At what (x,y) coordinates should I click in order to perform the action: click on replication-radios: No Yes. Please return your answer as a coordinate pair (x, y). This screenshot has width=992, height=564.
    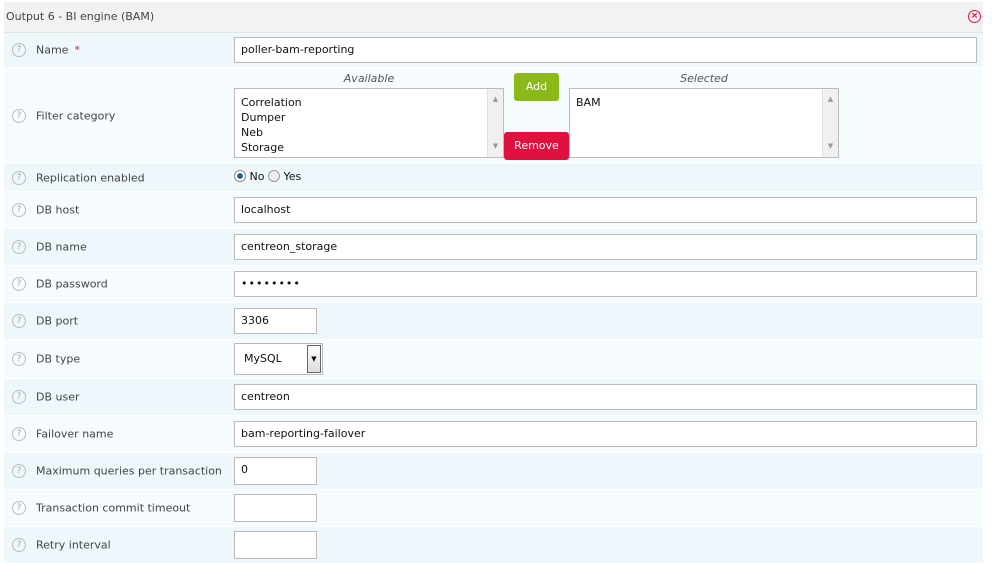
    Looking at the image, I should click on (267, 176).